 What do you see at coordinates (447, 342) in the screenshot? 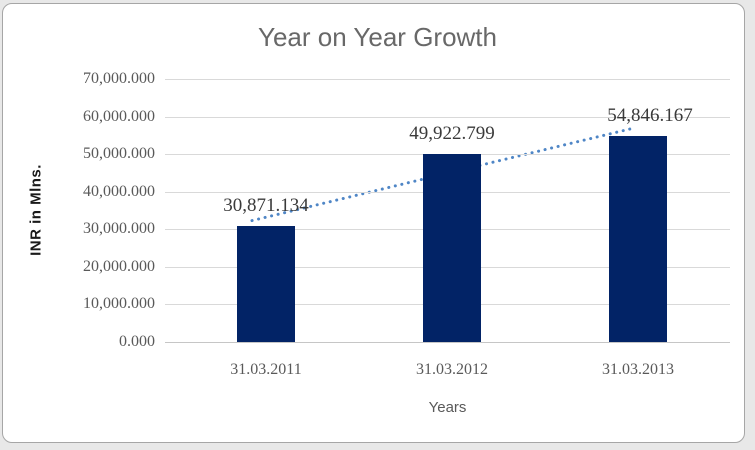
I see `x-axis-line` at bounding box center [447, 342].